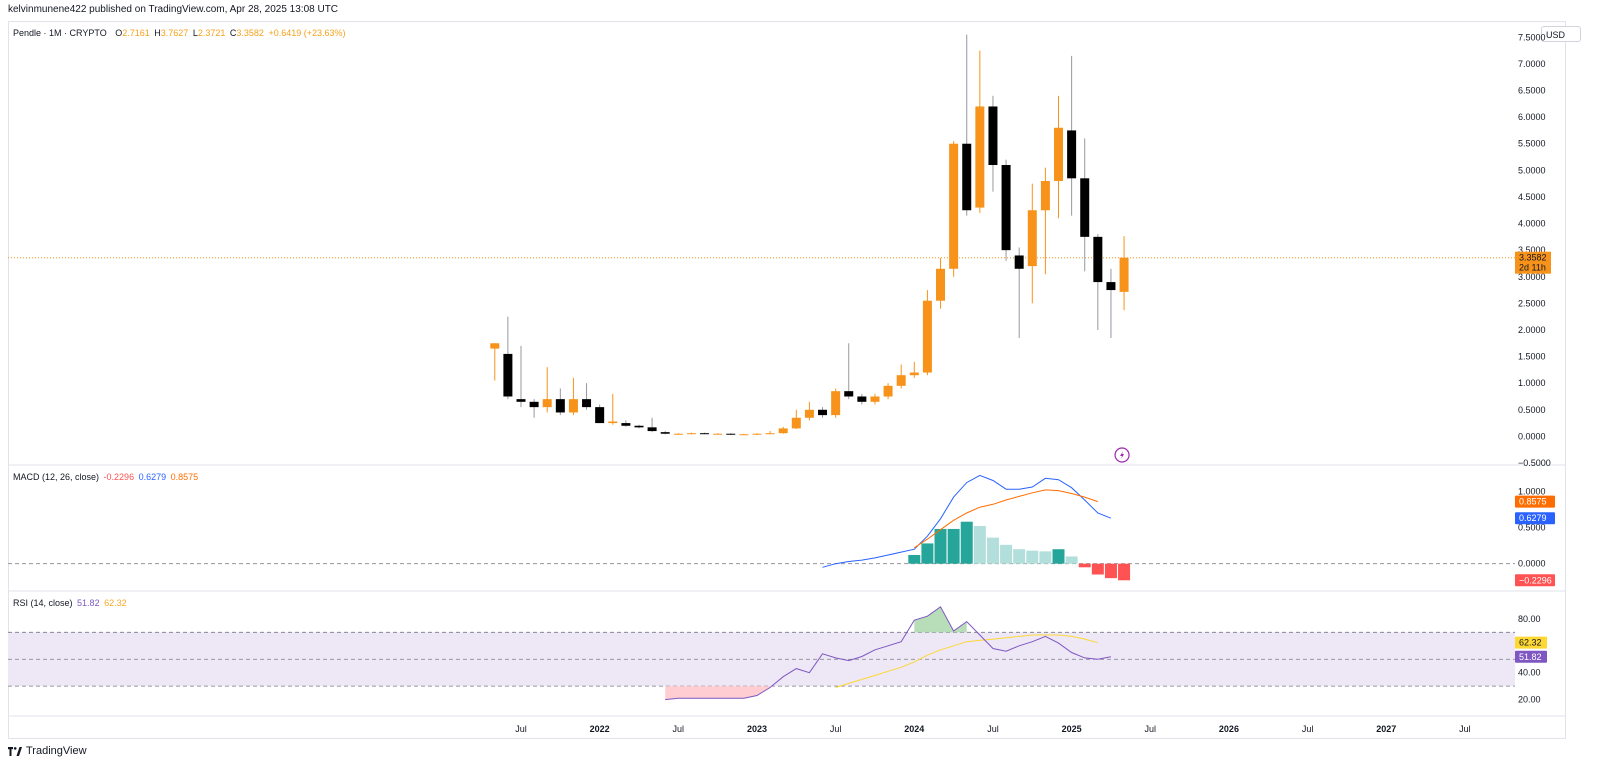 Image resolution: width=1600 pixels, height=782 pixels. Describe the element at coordinates (1532, 277) in the screenshot. I see `price-axis-label: 3.0000` at that location.